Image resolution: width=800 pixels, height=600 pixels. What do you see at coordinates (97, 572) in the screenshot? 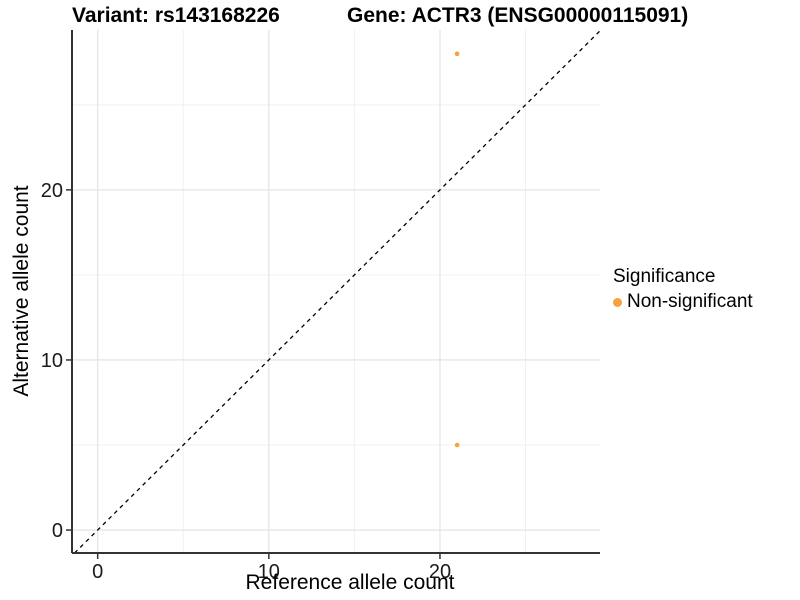
I see `x-tick-label: 0` at bounding box center [97, 572].